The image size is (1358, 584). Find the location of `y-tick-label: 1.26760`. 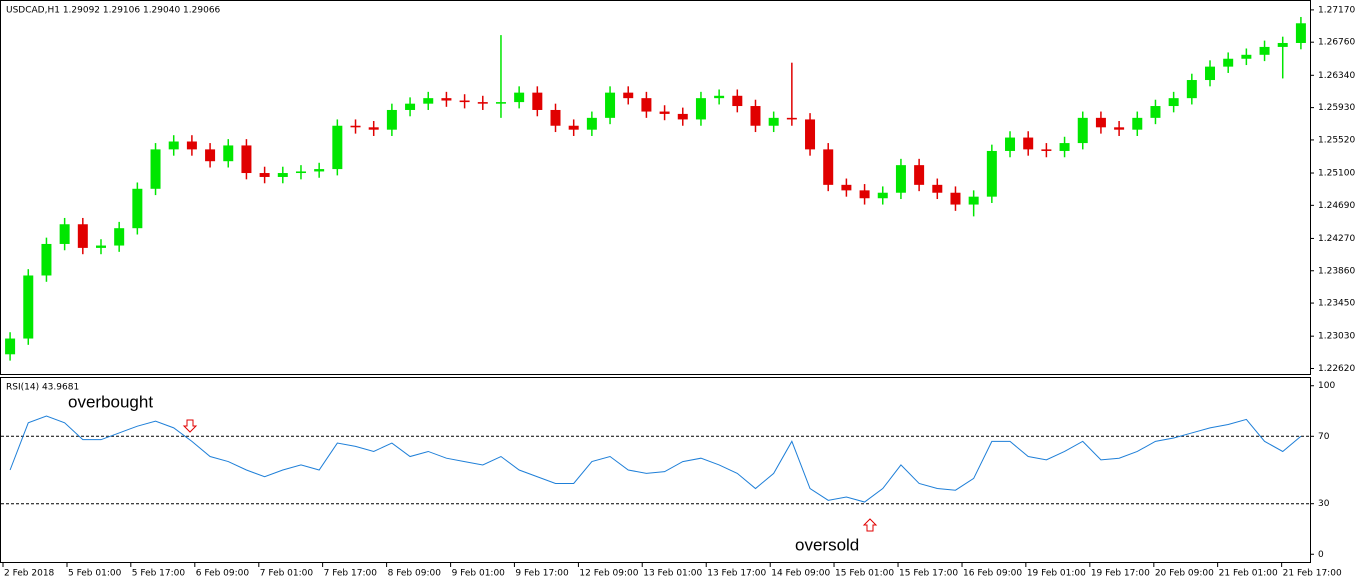

y-tick-label: 1.26760 is located at coordinates (1336, 43).